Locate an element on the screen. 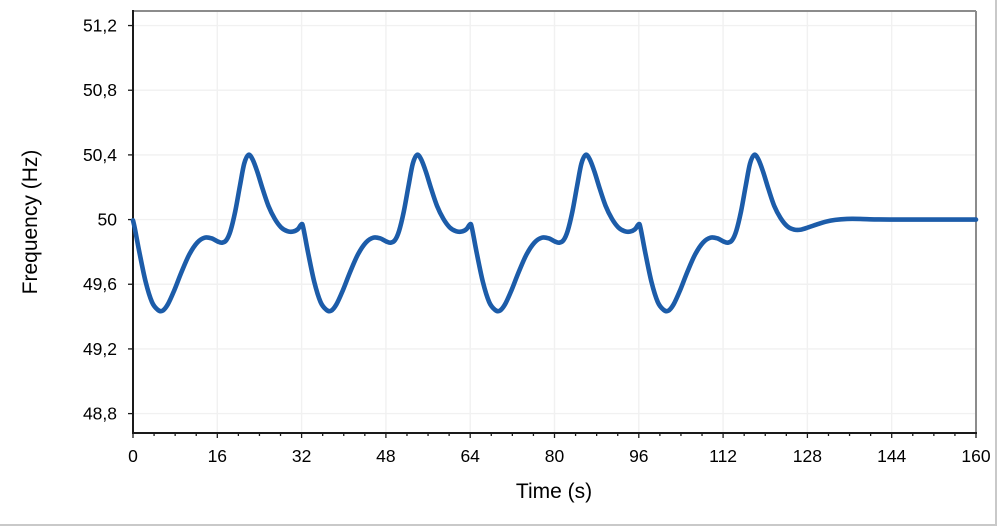  x-axis-title: Time (s) is located at coordinates (554, 491).